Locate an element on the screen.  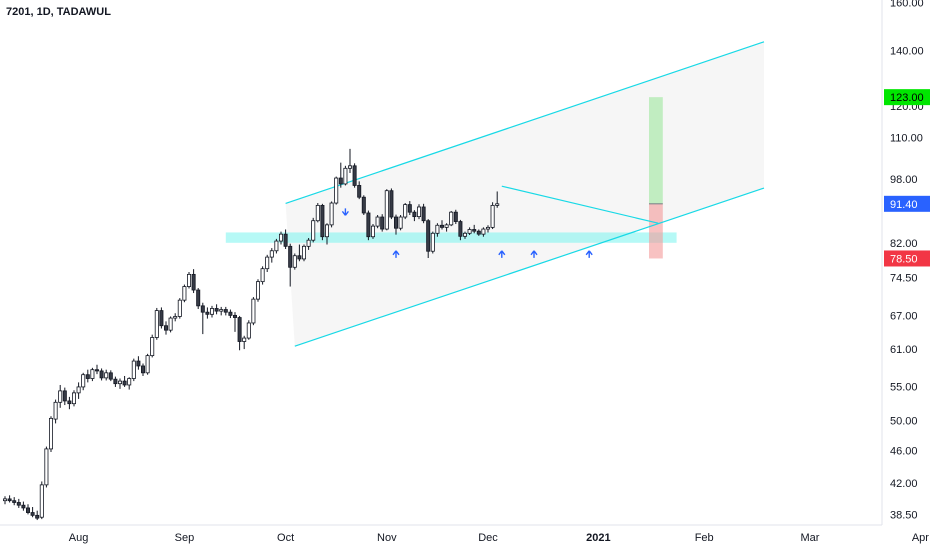
stop-zone is located at coordinates (656, 231).